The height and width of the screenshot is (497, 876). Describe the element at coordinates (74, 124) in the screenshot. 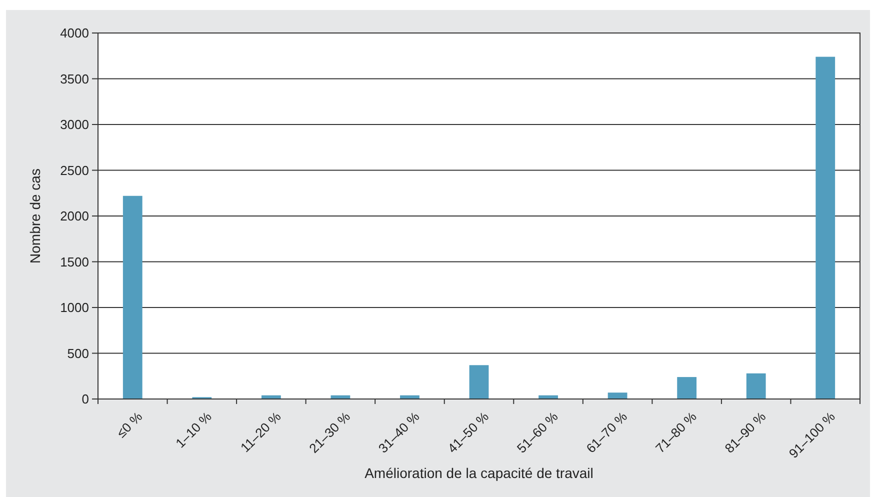

I see `y-tick-label: 3000` at that location.